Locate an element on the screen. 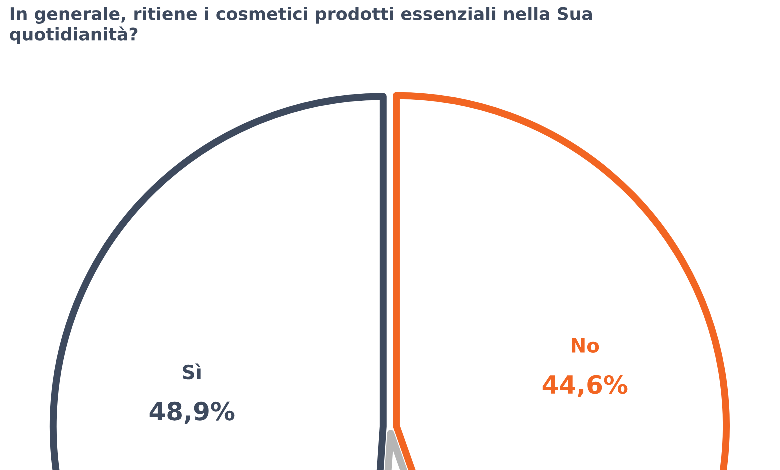  slice-label: Sì is located at coordinates (192, 372).